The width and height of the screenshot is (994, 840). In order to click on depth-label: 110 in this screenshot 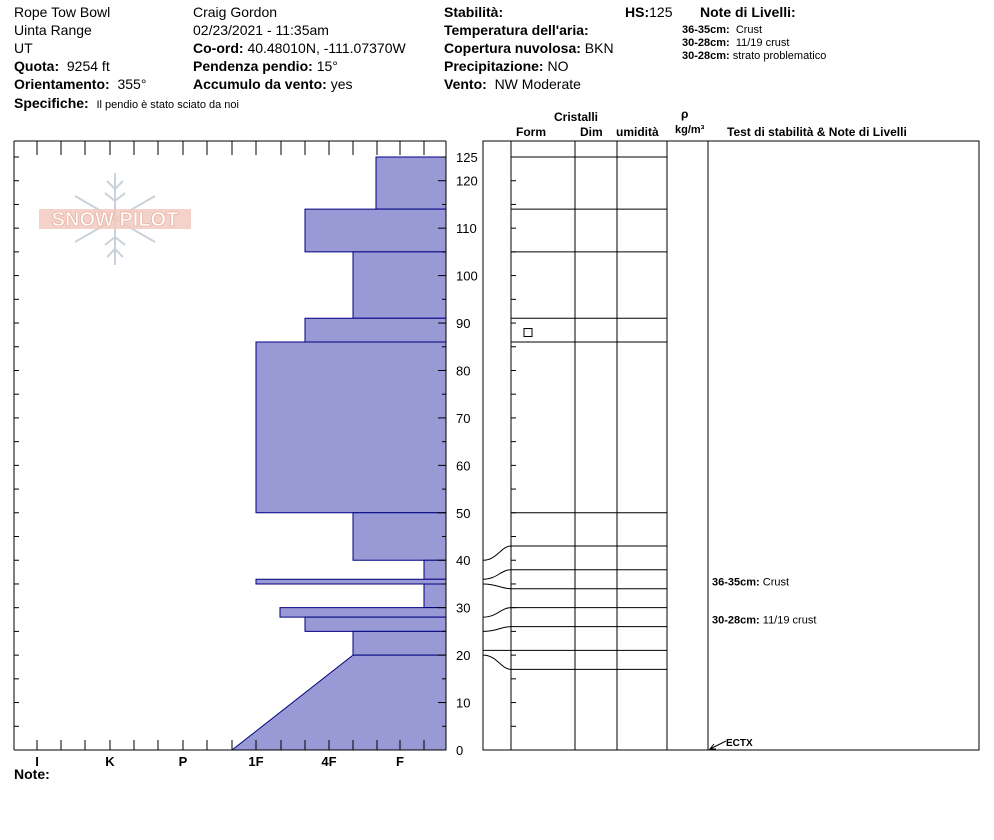, I will do `click(466, 228)`.